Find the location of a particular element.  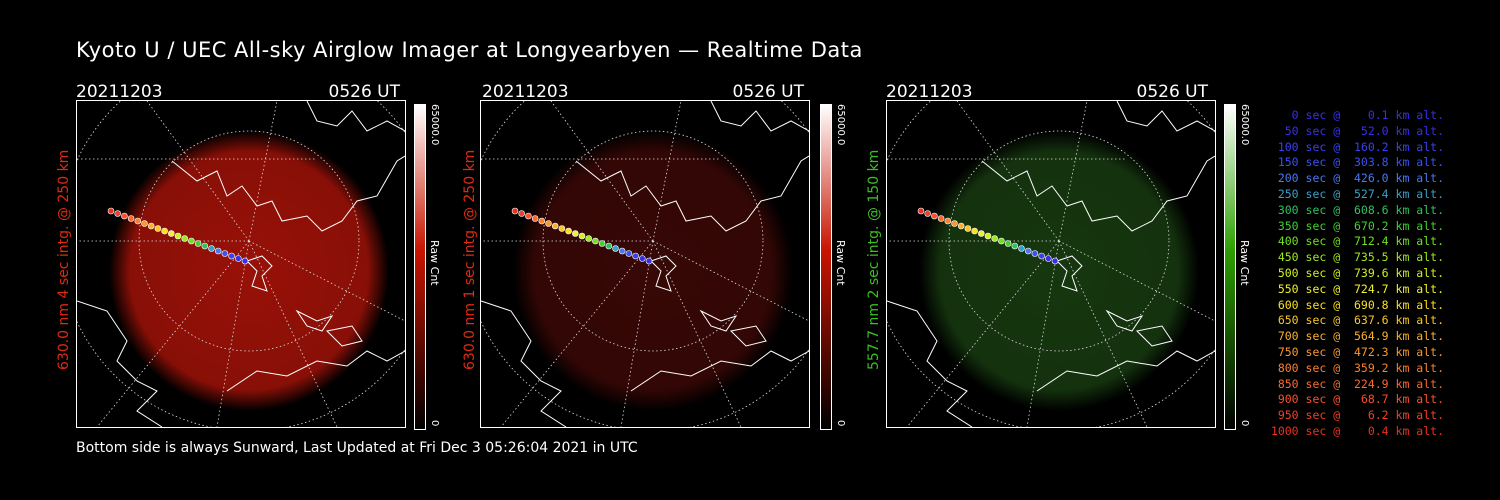

panel-2-map is located at coordinates (645, 264).